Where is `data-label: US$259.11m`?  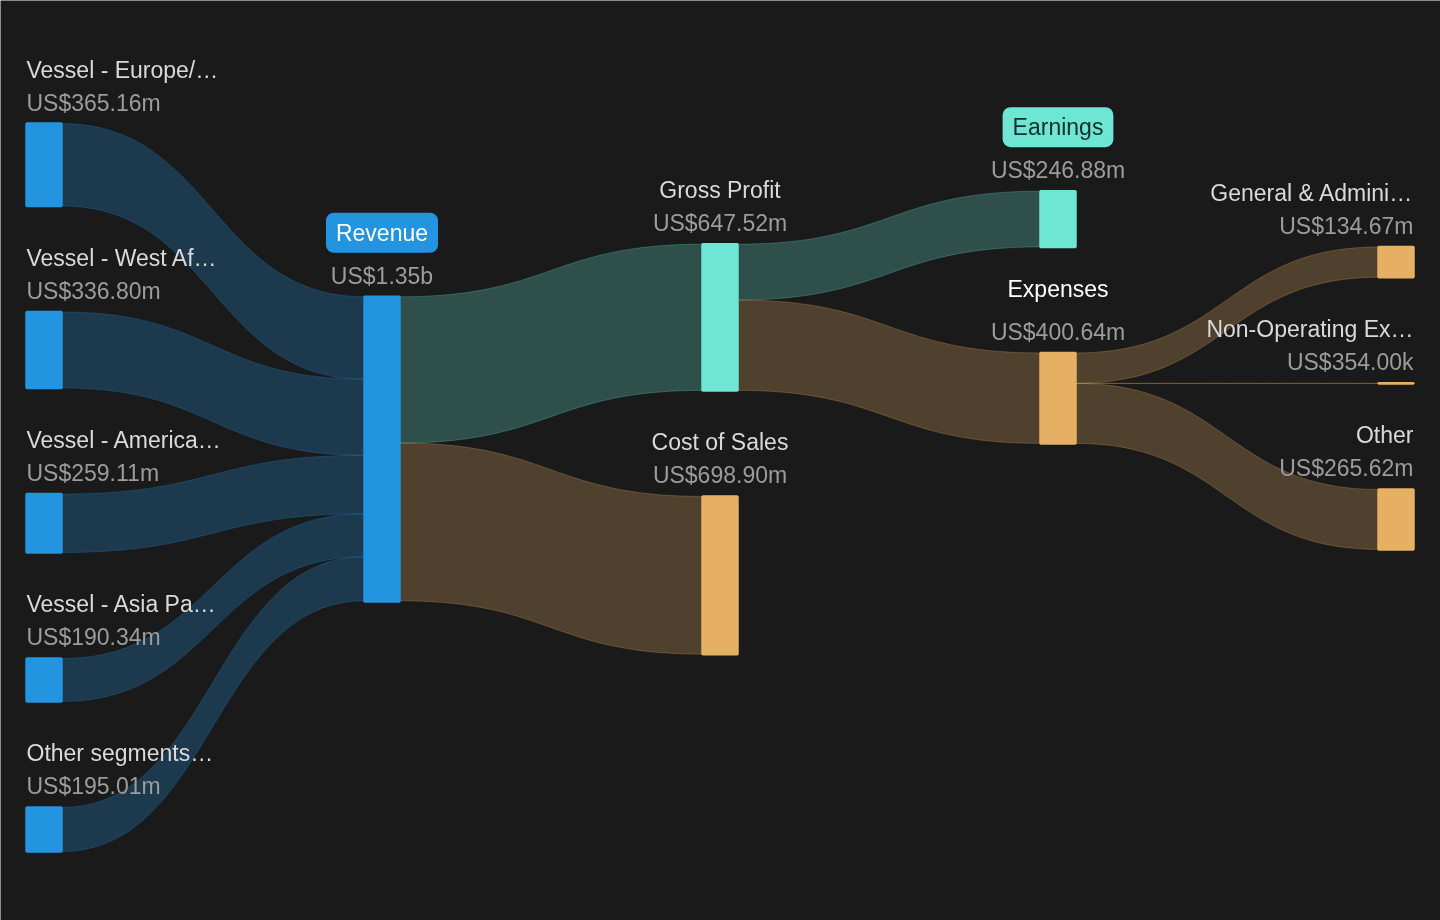
data-label: US$259.11m is located at coordinates (93, 472).